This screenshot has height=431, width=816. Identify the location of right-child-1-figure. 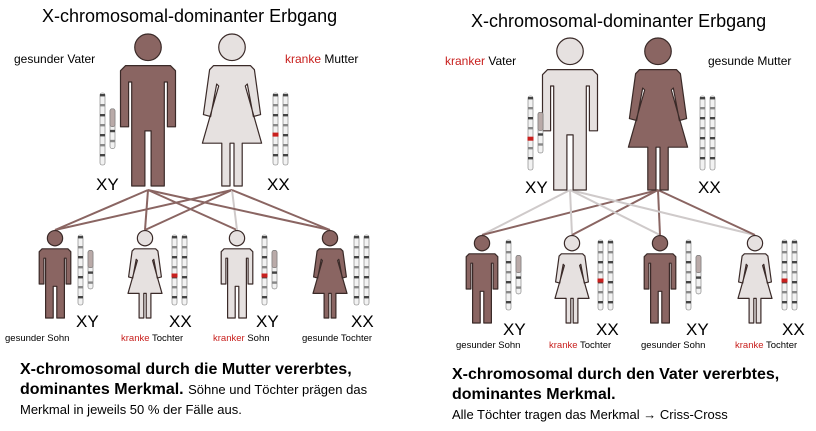
(482, 279).